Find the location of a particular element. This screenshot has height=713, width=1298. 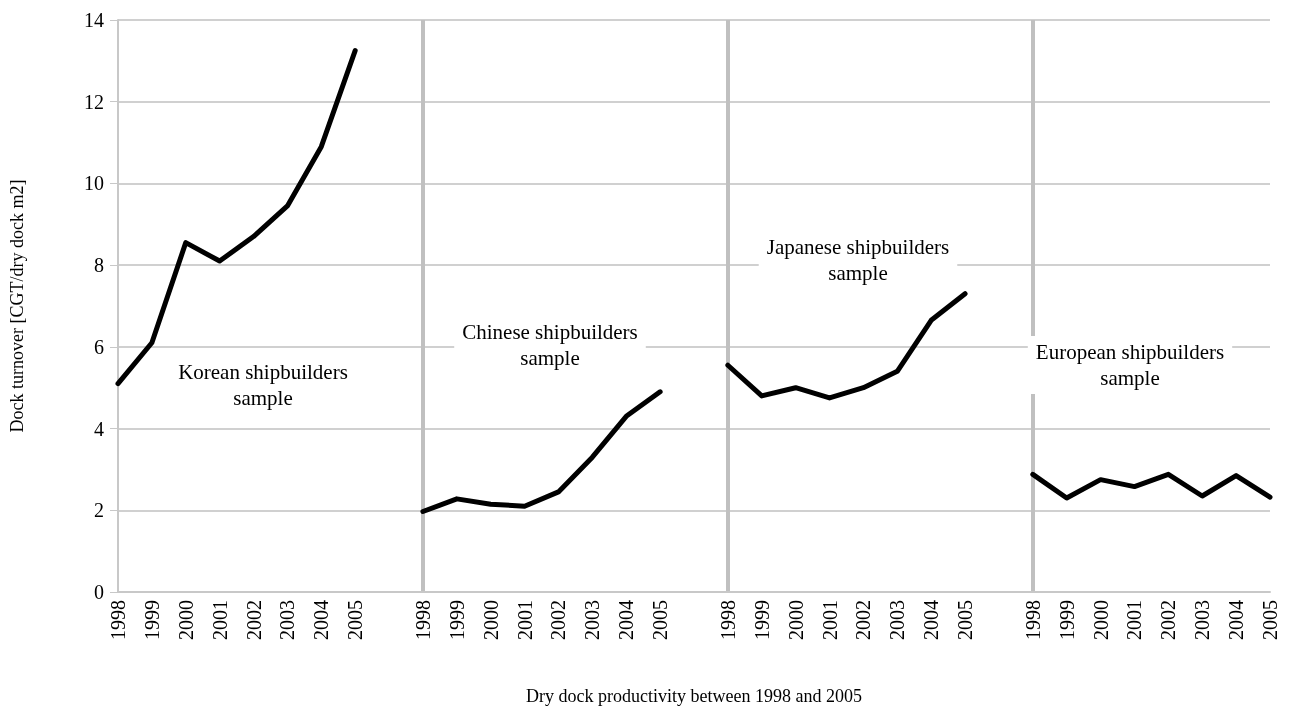

y-tick-label: 14 is located at coordinates (94, 20).